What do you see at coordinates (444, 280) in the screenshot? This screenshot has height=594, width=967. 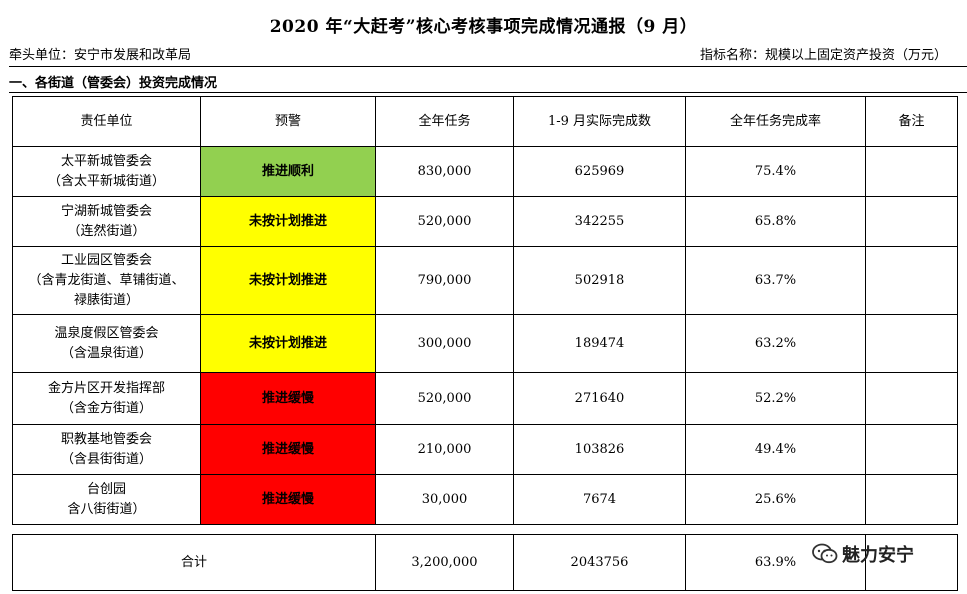 I see `annual-task: 790,000` at bounding box center [444, 280].